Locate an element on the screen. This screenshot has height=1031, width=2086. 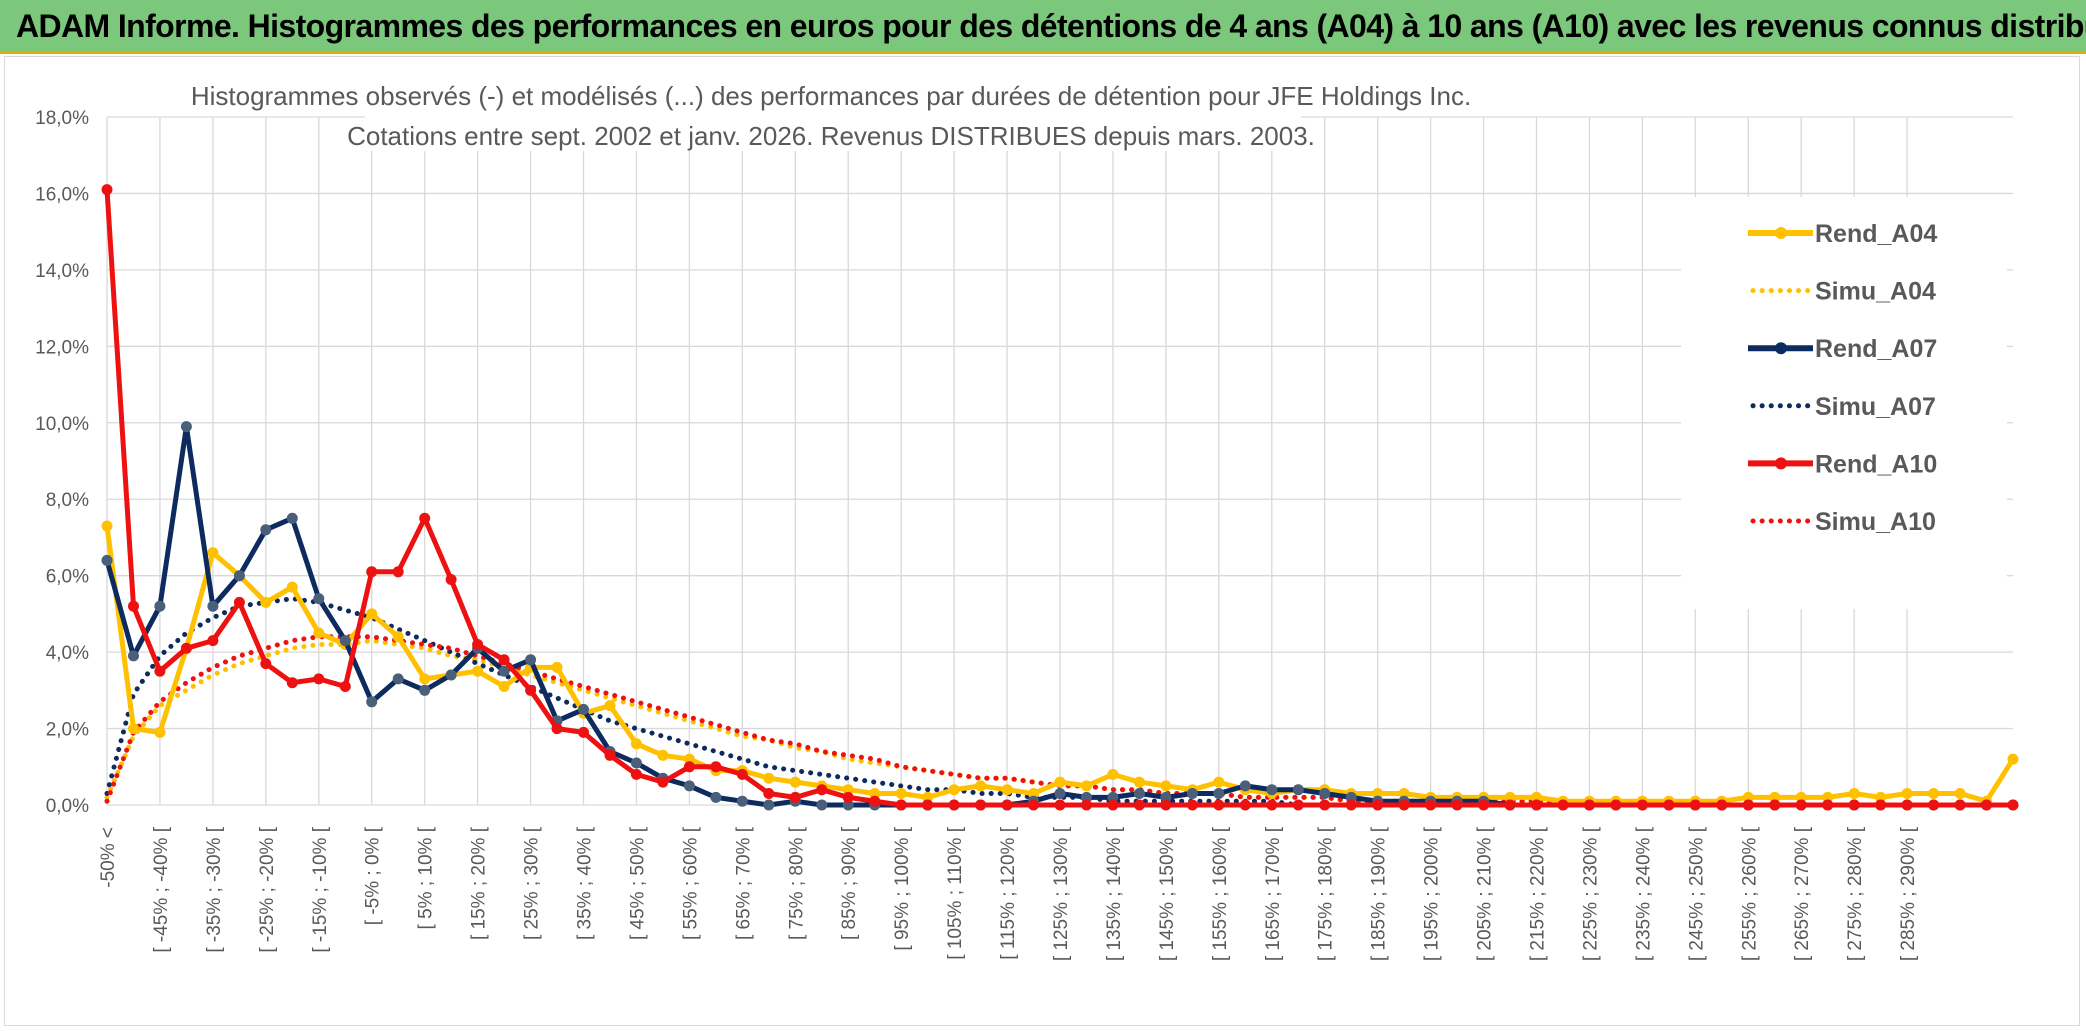
x-tick-label: [ 125% ; 130% [ is located at coordinates (1061, 893).